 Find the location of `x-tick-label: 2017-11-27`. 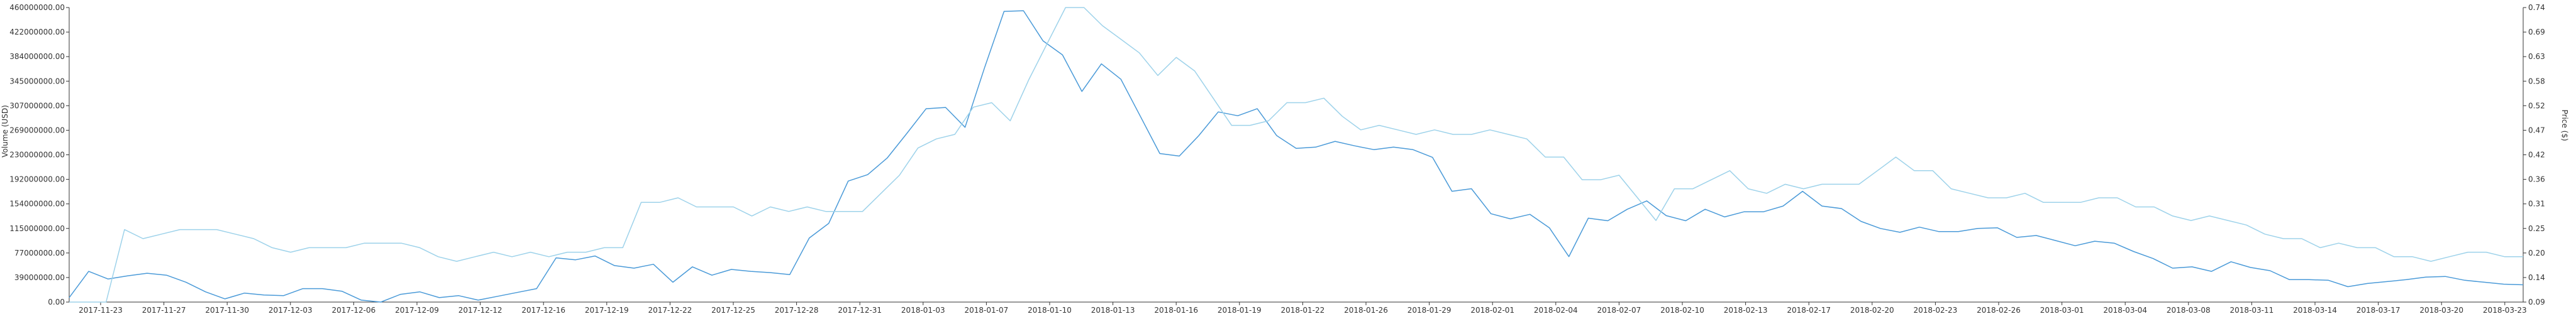

x-tick-label: 2017-11-27 is located at coordinates (164, 310).